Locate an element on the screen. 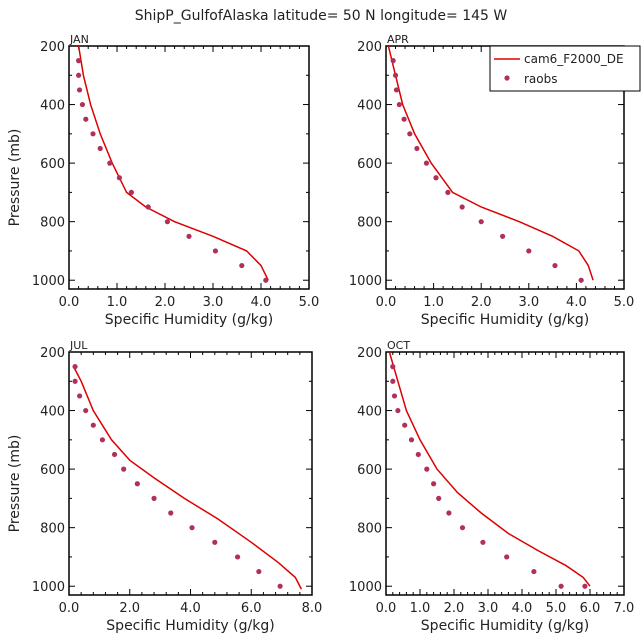 This screenshot has height=641, width=643. y-axis-title: Pressure (mb) is located at coordinates (15, 484).